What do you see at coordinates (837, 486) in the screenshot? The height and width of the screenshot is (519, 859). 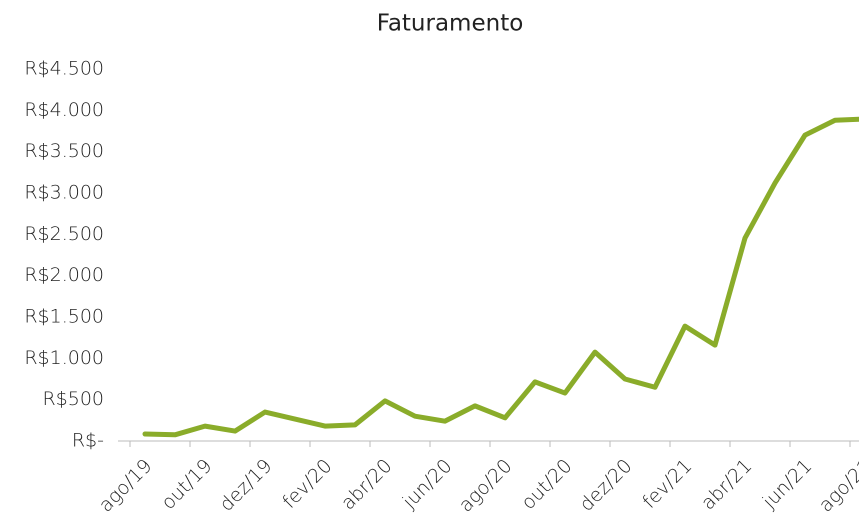 I see `x-tick-label: ago/21` at bounding box center [837, 486].